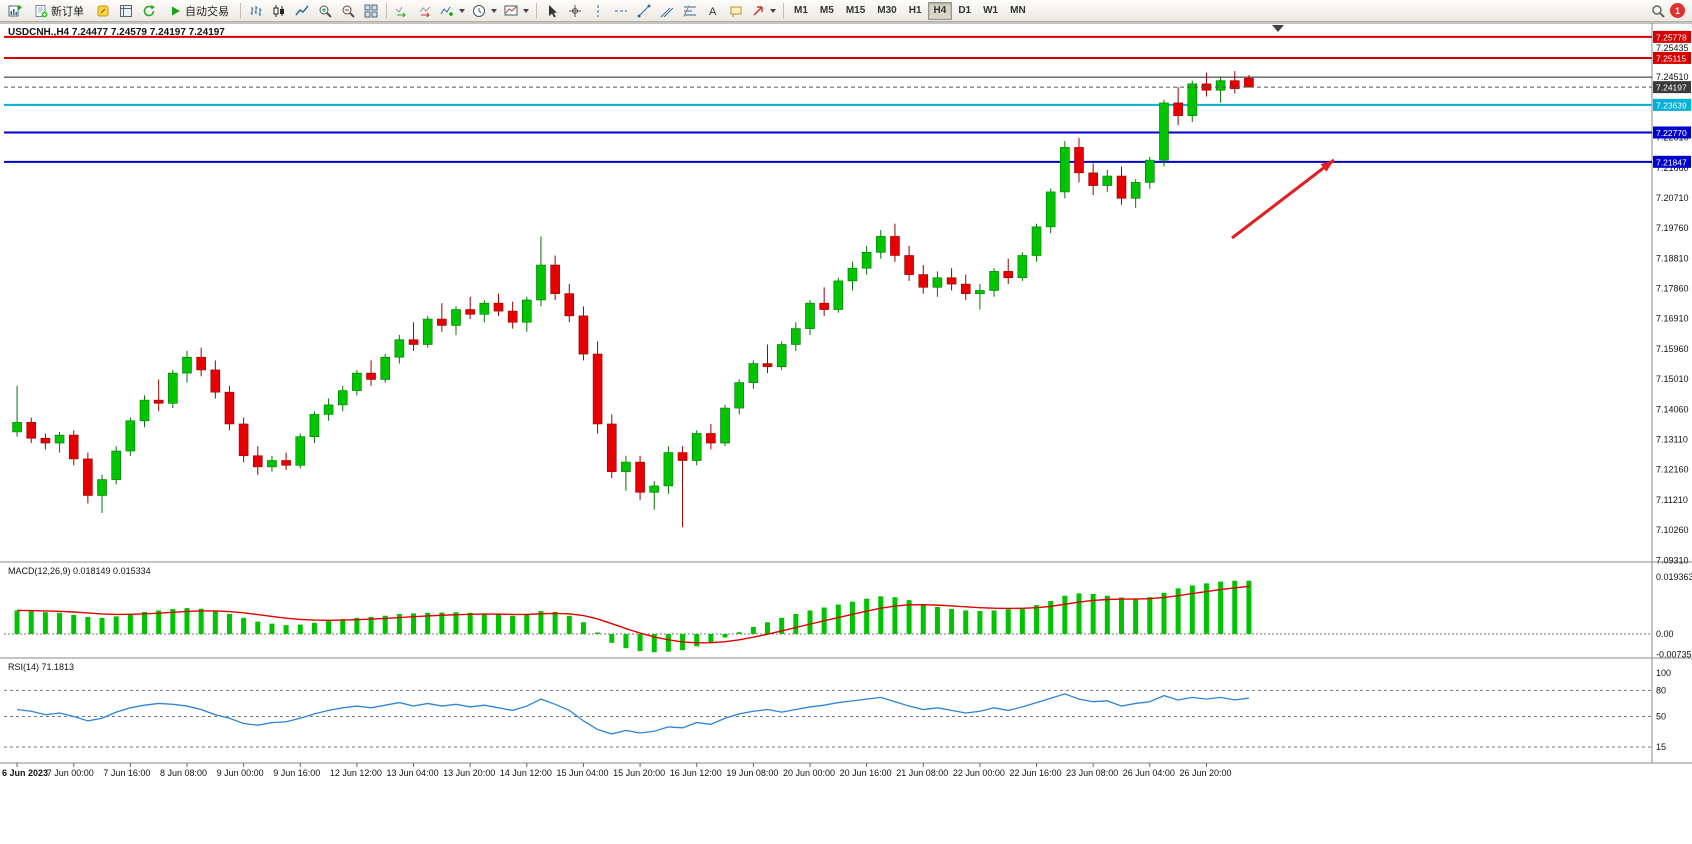 Image resolution: width=1692 pixels, height=844 pixels. I want to click on timeframe-button-m5: M5, so click(826, 10).